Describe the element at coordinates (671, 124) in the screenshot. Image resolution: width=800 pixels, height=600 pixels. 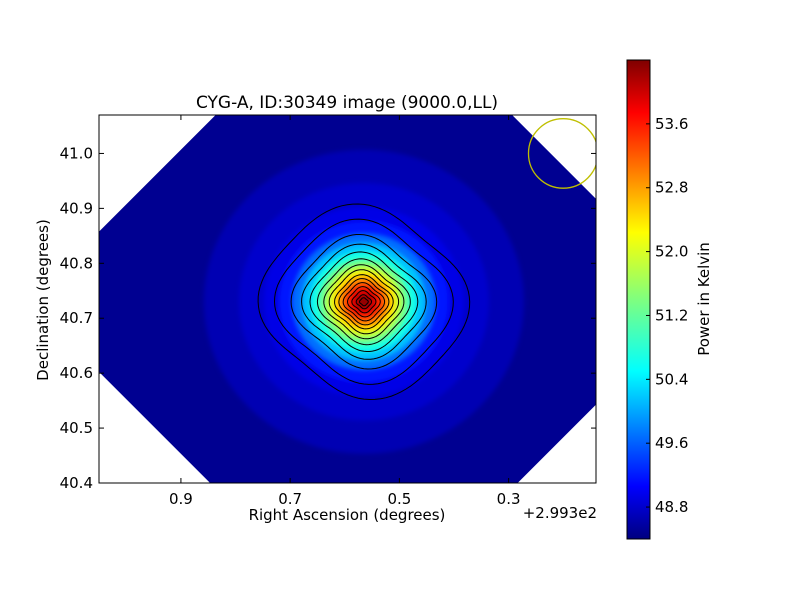
I see `colorbar-tick-label: 53.6` at that location.